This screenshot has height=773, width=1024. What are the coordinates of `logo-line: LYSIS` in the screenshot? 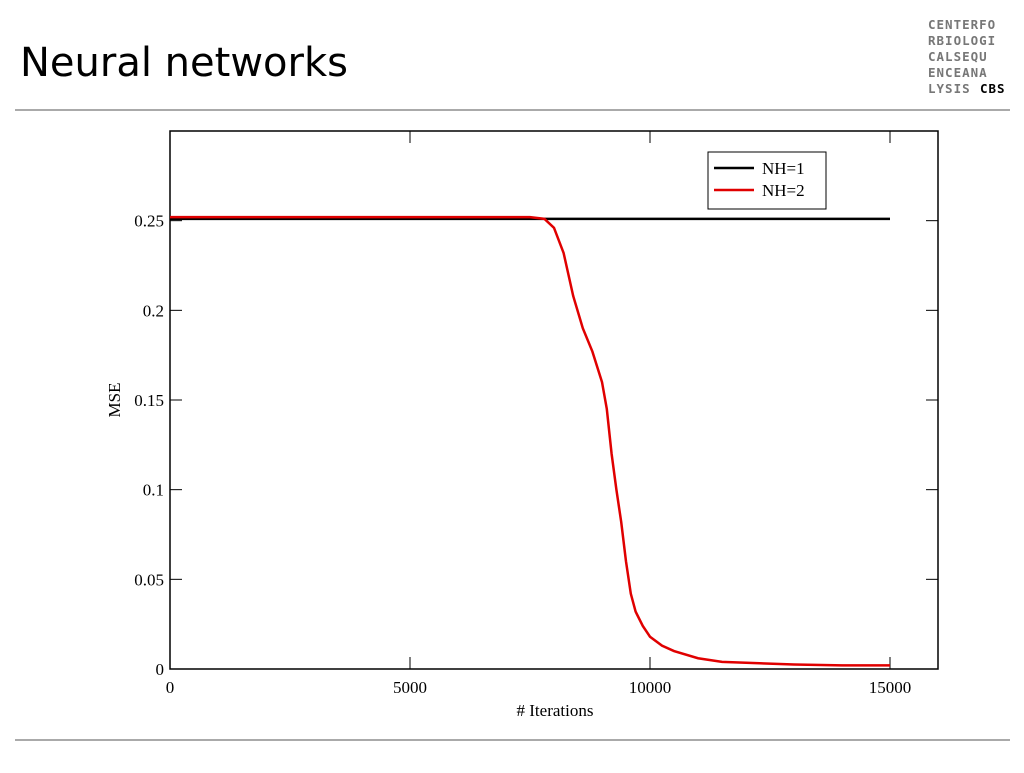 It's located at (949, 88).